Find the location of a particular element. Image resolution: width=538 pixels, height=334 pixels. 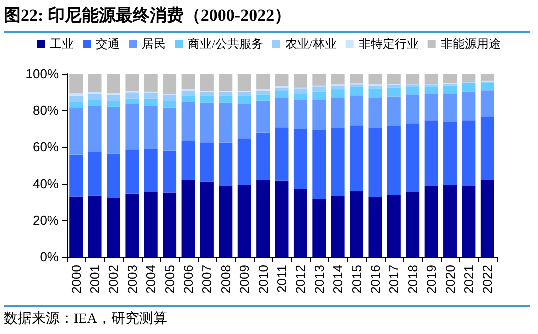

x-tick-label: 2004 is located at coordinates (151, 279).